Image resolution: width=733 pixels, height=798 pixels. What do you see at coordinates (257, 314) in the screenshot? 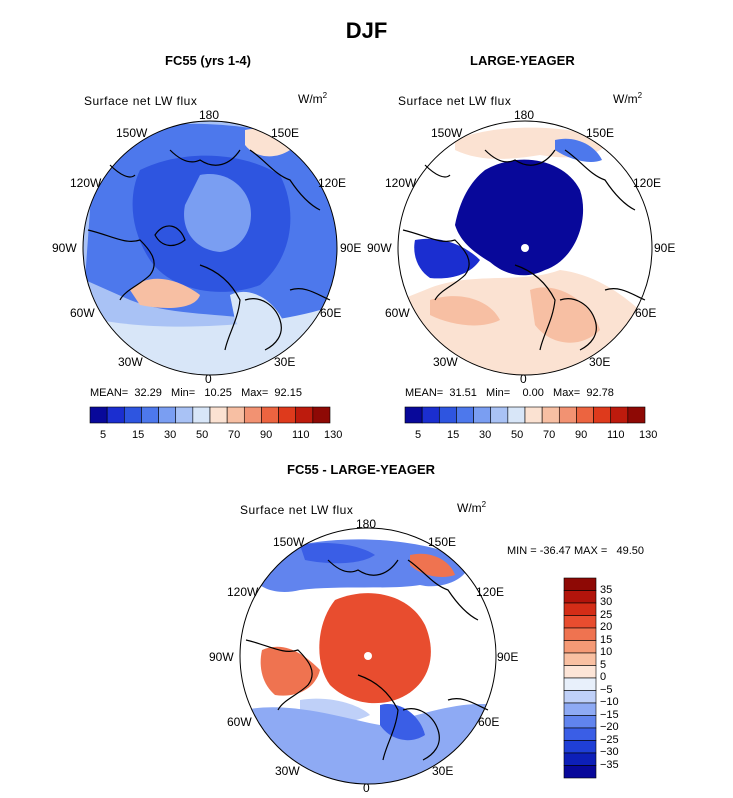
I see `field-region-scandinavia` at bounding box center [257, 314].